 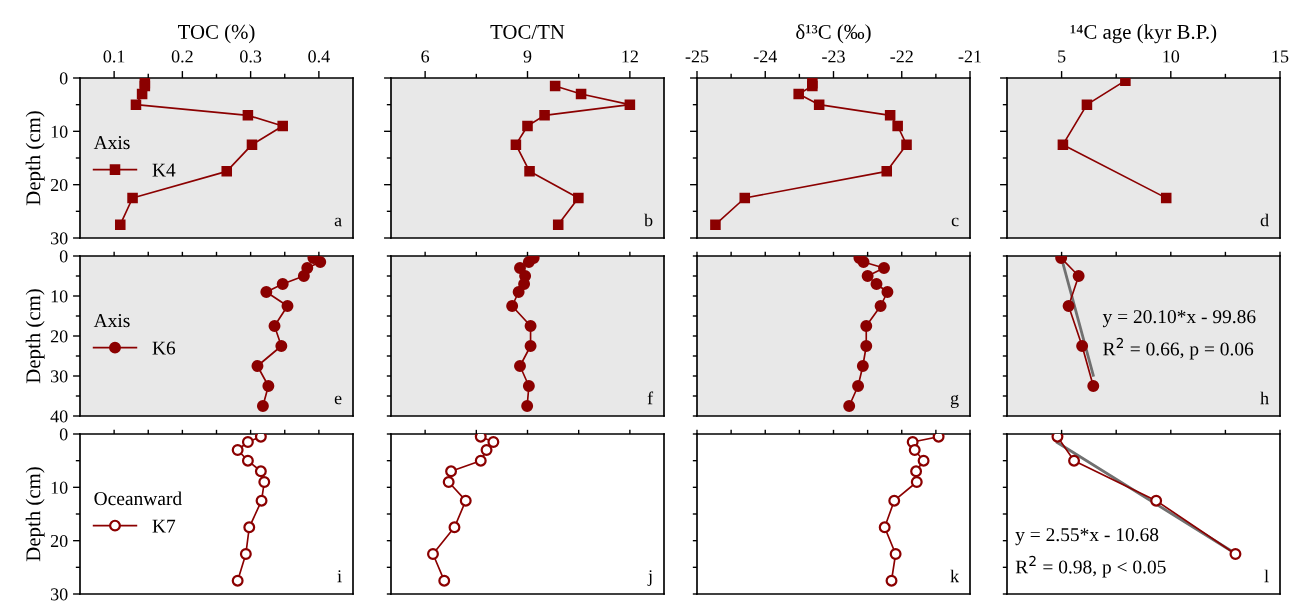 What do you see at coordinates (955, 222) in the screenshot?
I see `annotation: c` at bounding box center [955, 222].